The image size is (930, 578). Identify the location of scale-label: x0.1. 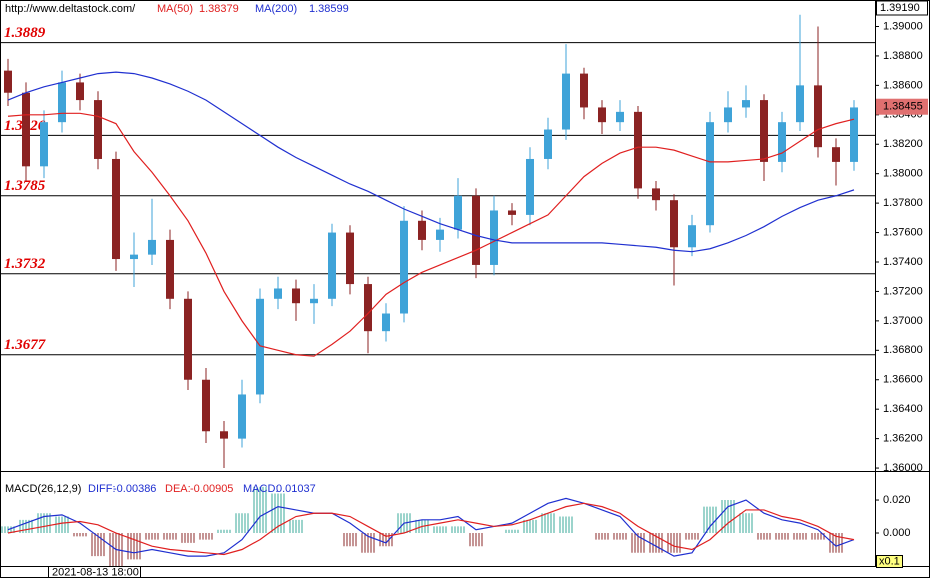
(889, 561).